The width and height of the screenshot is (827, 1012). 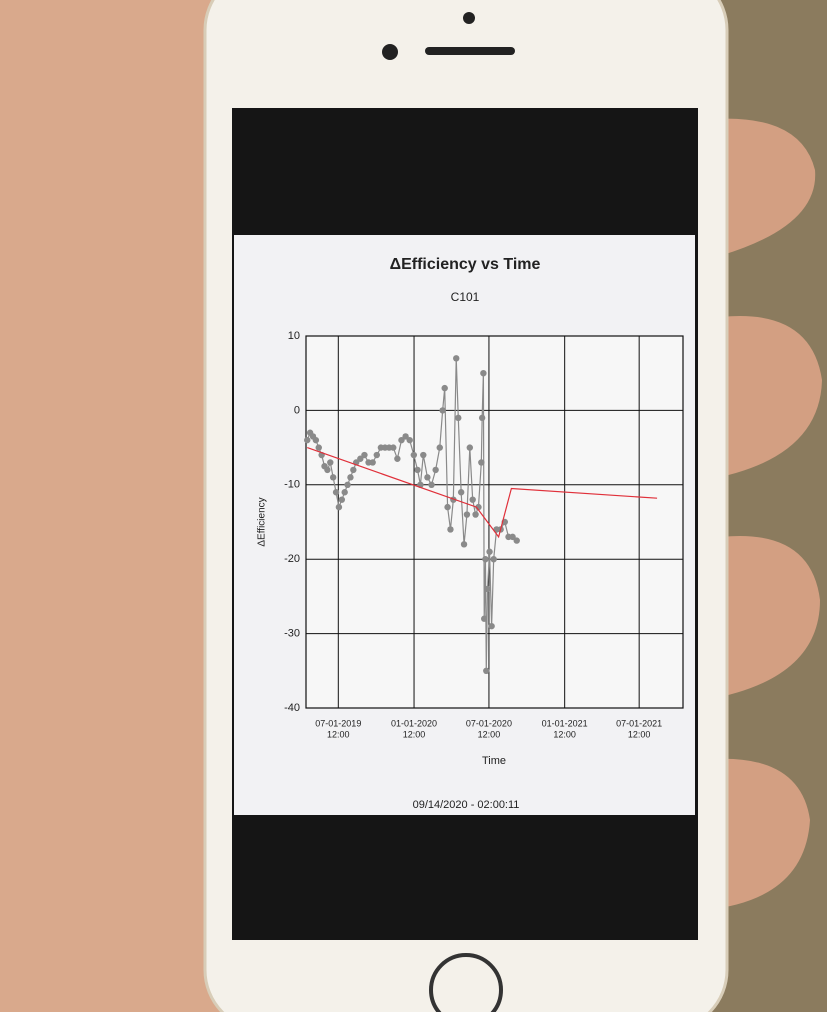 I want to click on fingers, so click(x=761, y=514).